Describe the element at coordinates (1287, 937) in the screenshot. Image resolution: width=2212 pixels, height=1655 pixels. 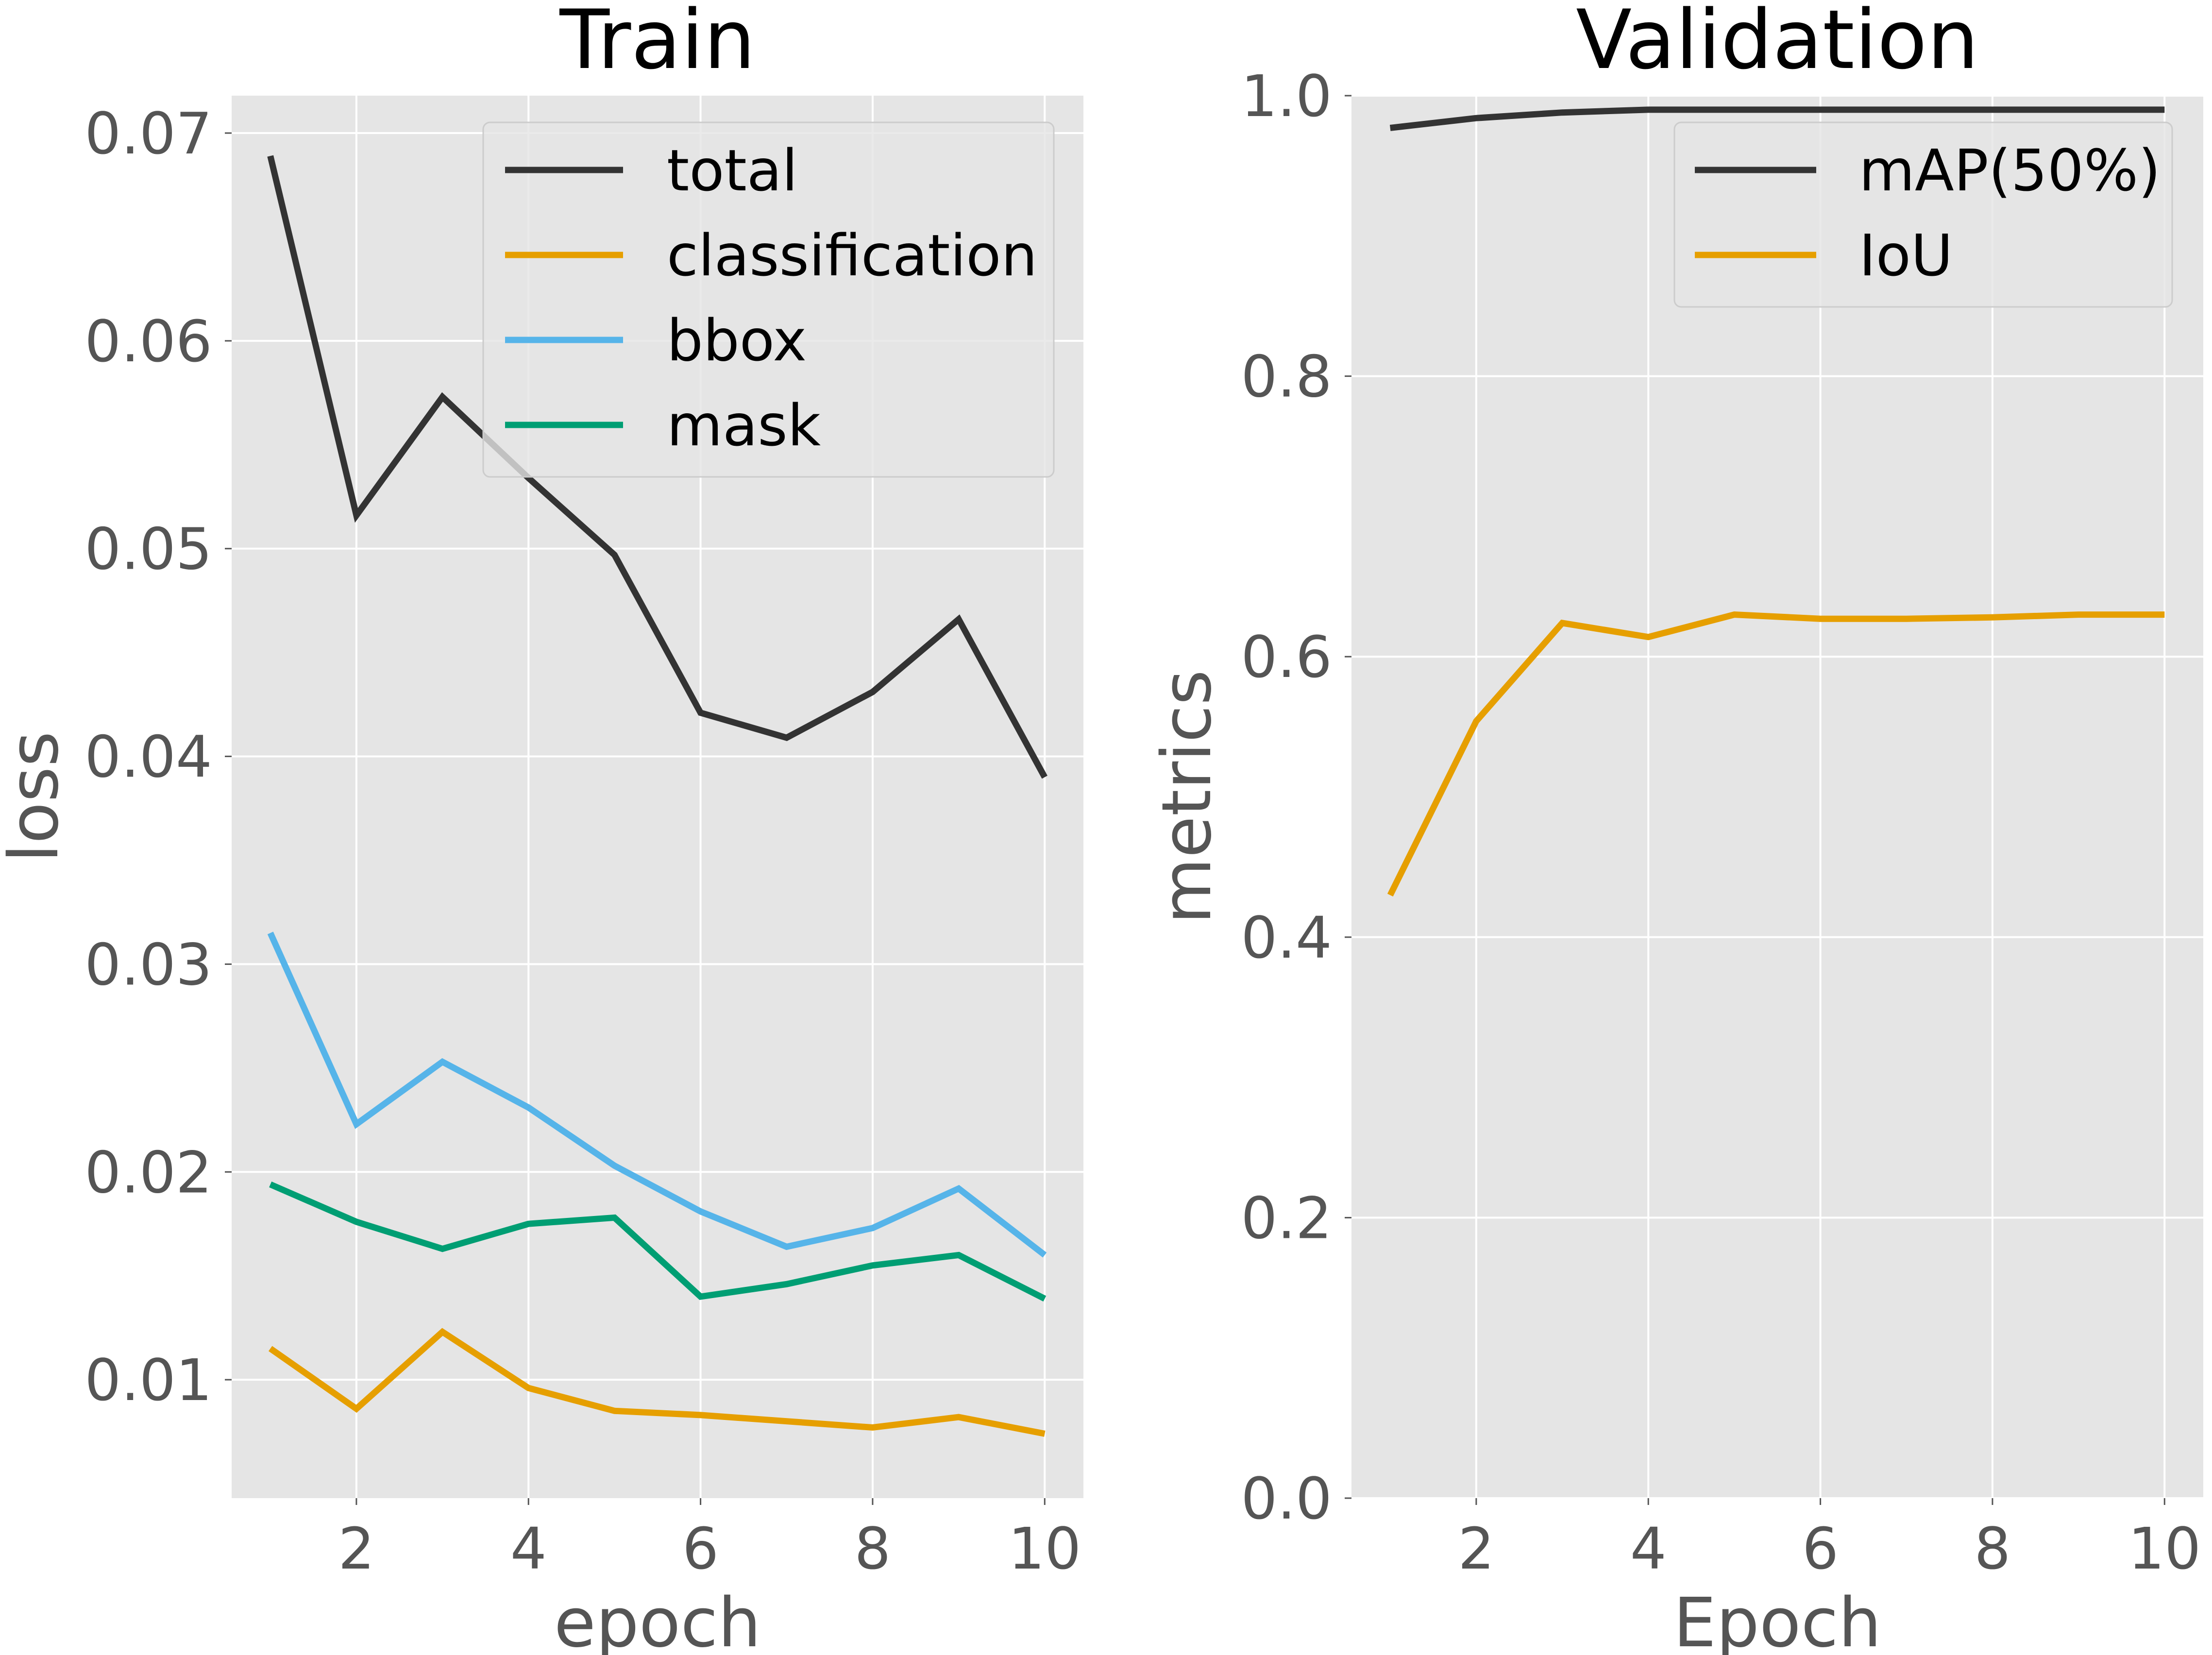
I see `y-tick-label: 0.4` at that location.